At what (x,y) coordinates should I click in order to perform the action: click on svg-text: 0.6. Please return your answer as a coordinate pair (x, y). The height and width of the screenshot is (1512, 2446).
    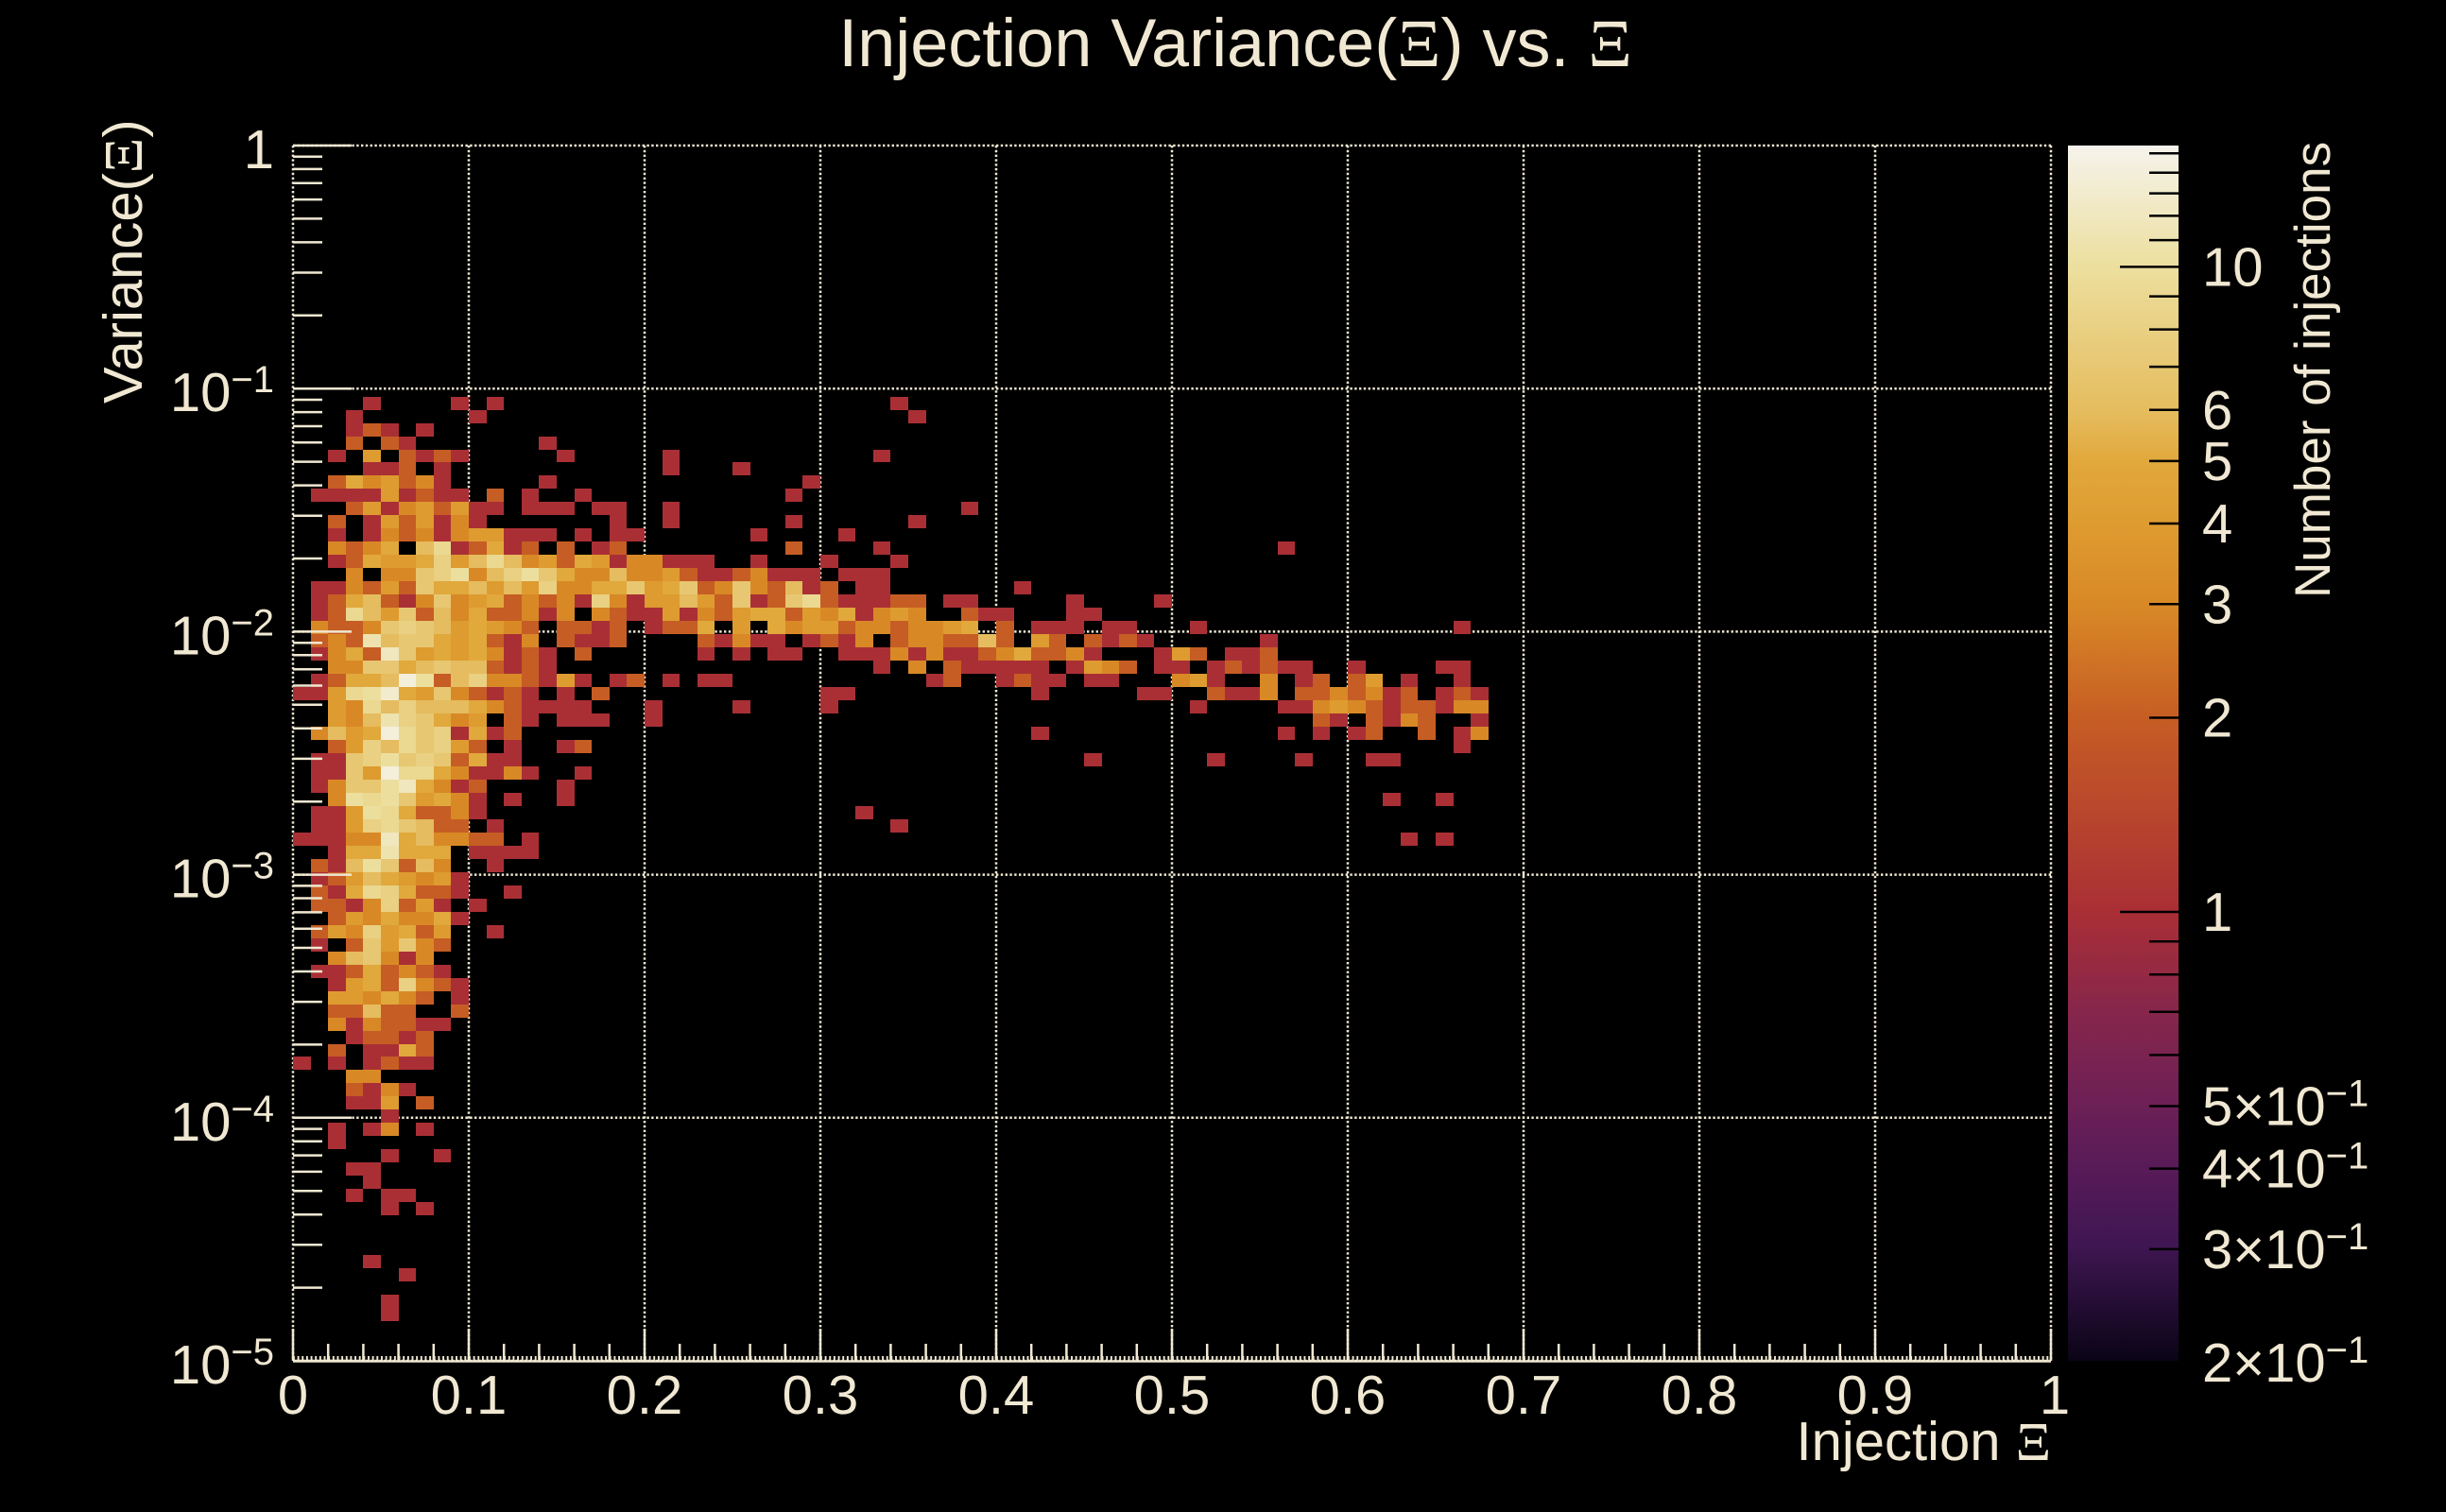
    Looking at the image, I should click on (1348, 1395).